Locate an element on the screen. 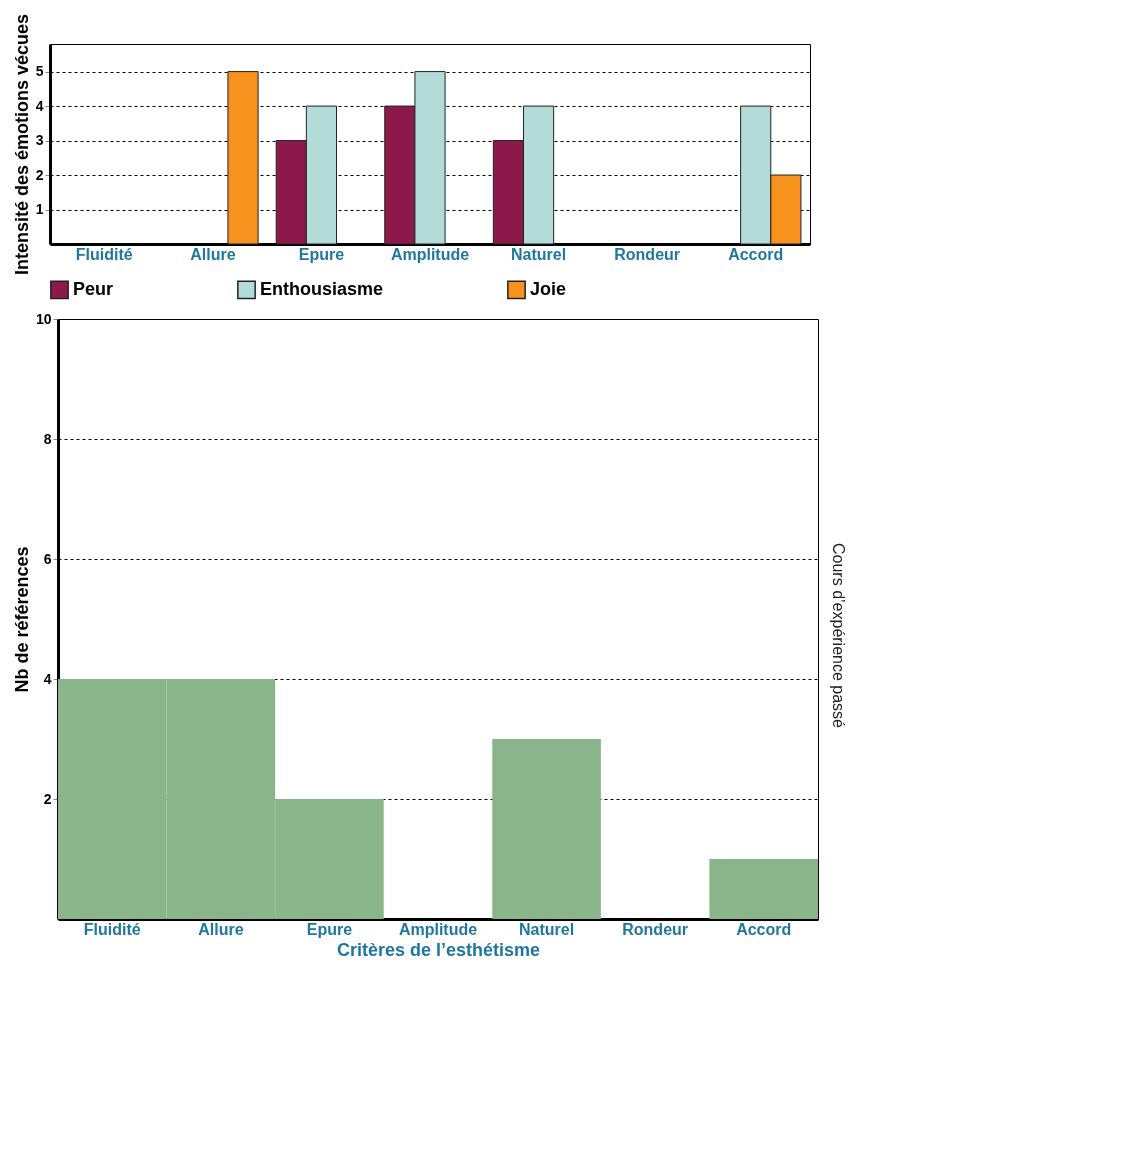 The height and width of the screenshot is (1155, 1134). y-tick-label: 3 is located at coordinates (39, 140).